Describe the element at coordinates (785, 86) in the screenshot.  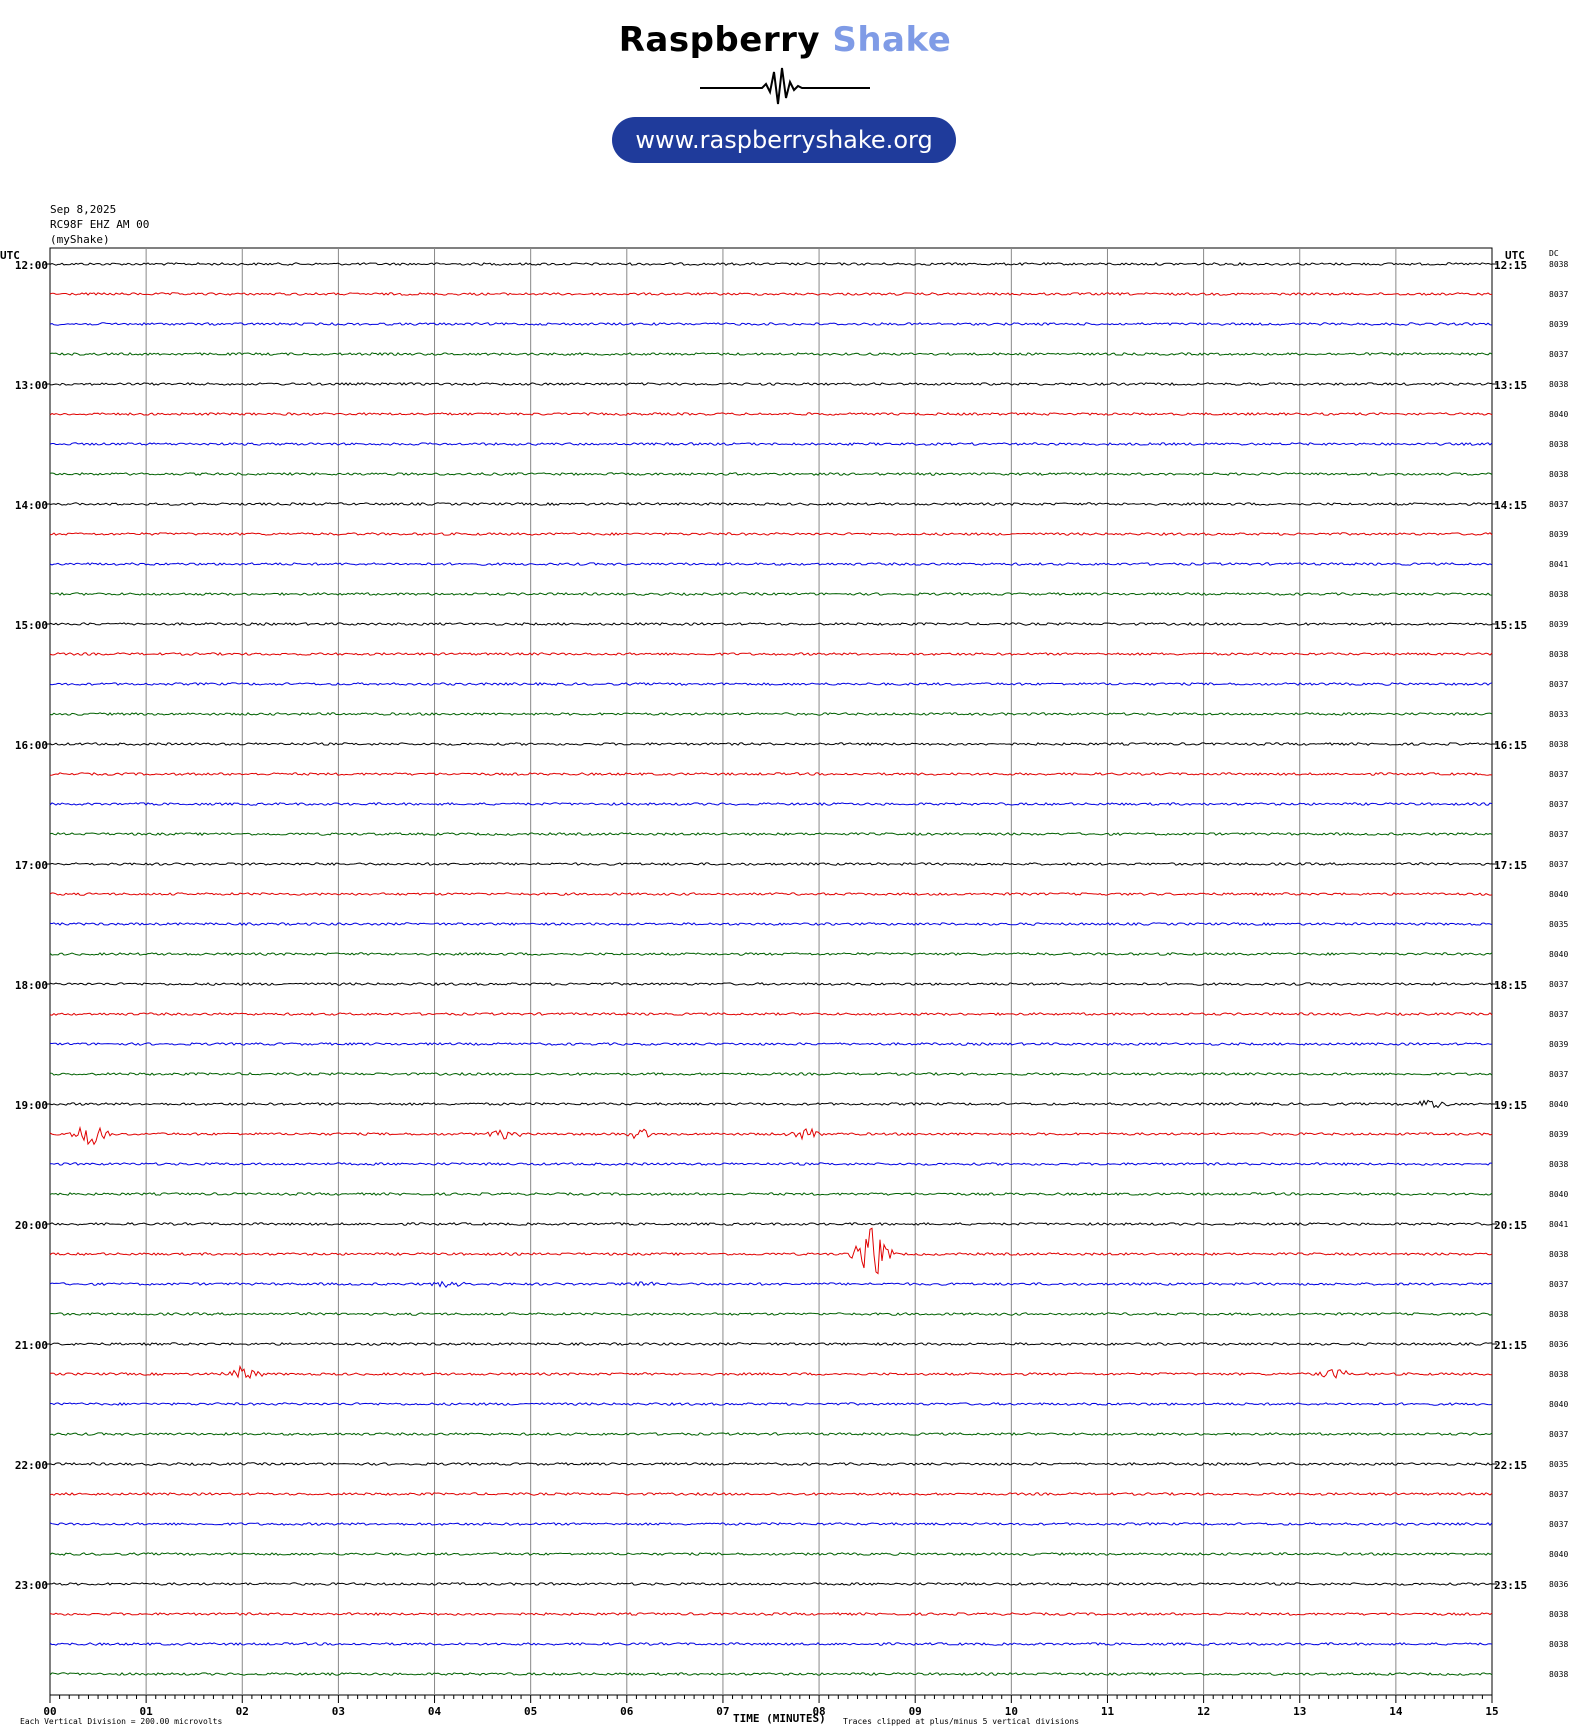
I see `seismic-wave-icon` at that location.